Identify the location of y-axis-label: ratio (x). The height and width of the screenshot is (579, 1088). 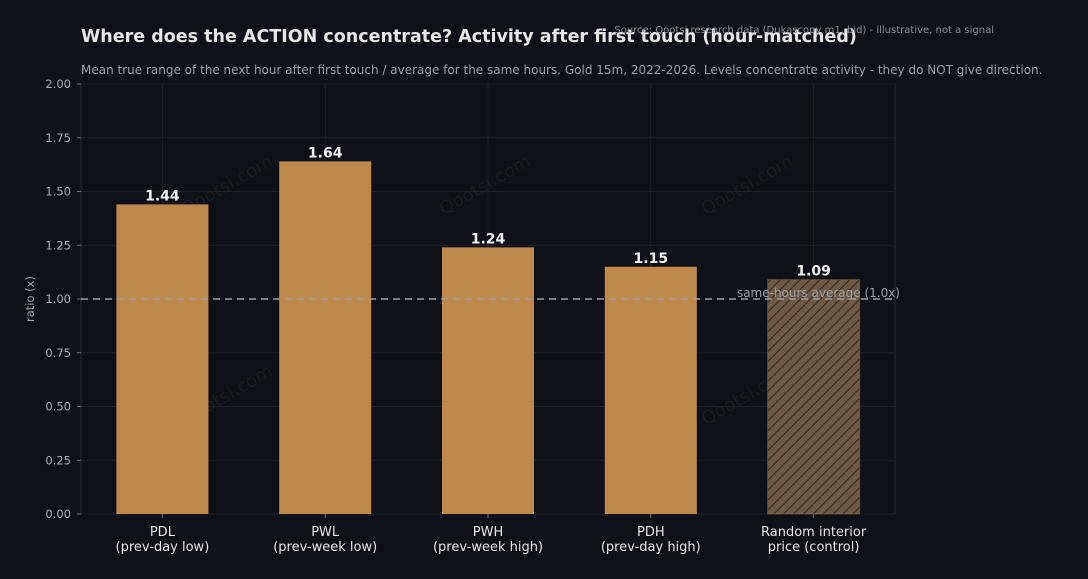
(30, 299).